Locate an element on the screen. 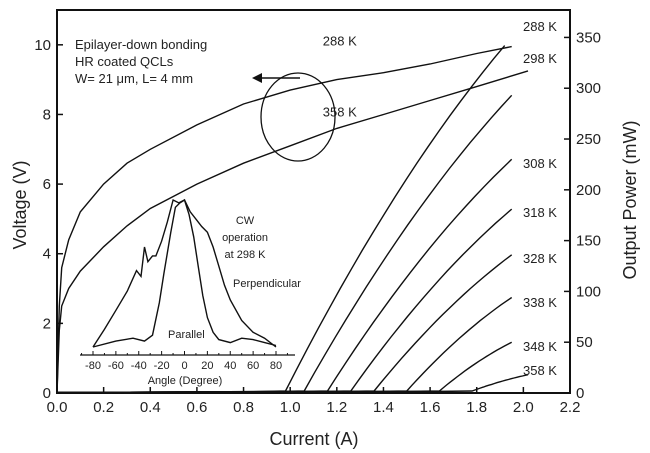 This screenshot has width=650, height=453. x-tick-label: 1.6 is located at coordinates (430, 407).